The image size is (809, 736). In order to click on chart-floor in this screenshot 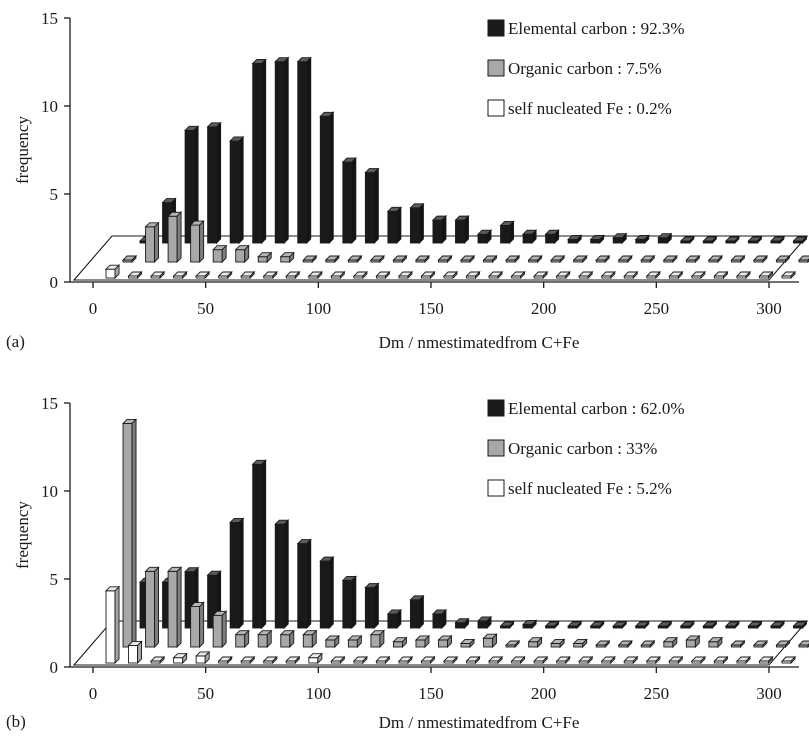, I will do `click(440, 258)`.